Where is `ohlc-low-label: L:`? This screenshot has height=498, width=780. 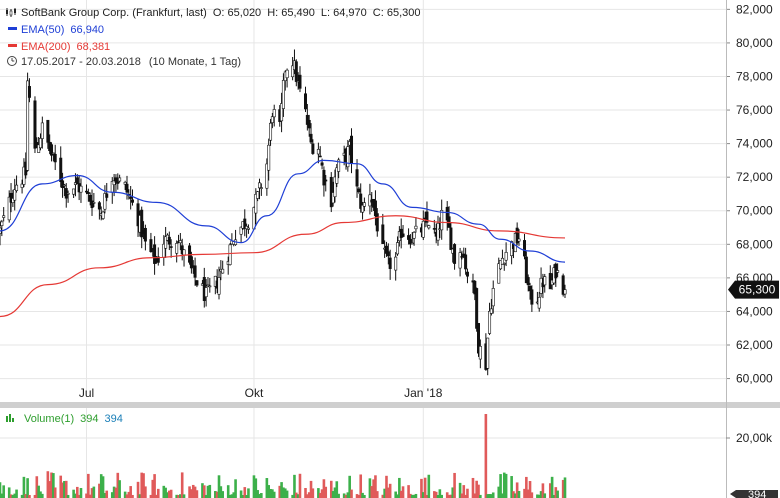 ohlc-low-label: L: is located at coordinates (327, 13).